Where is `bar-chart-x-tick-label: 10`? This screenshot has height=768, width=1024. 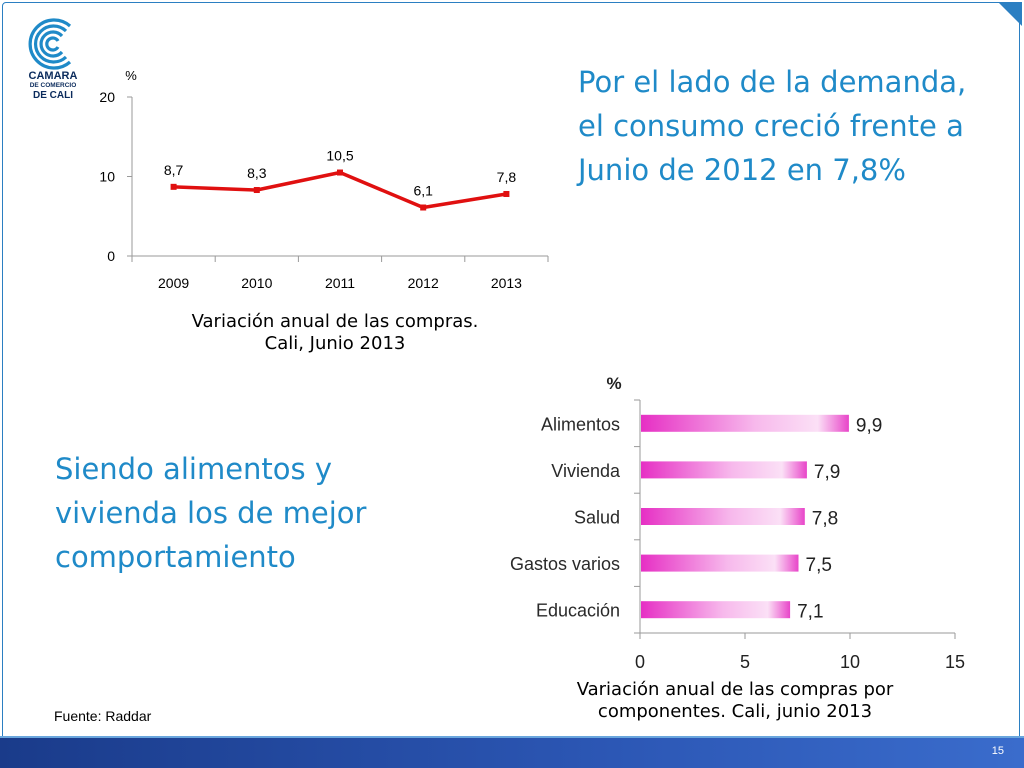 bar-chart-x-tick-label: 10 is located at coordinates (850, 662).